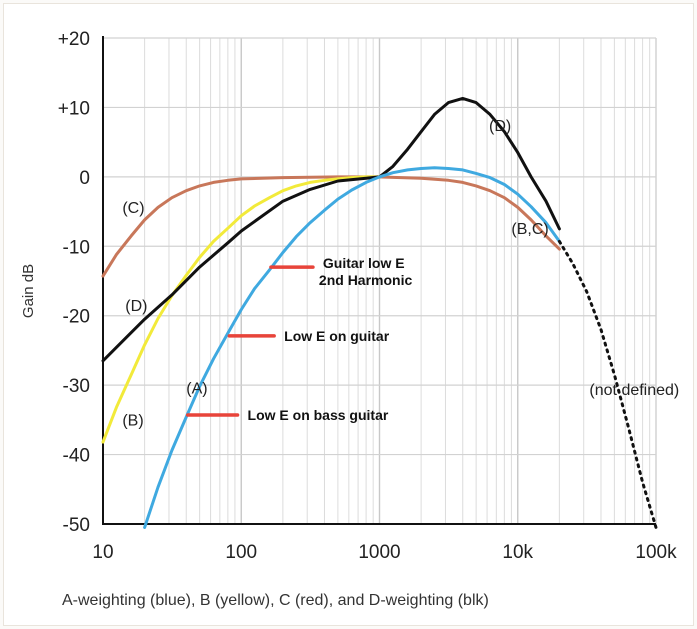  I want to click on x-tick-label: 10, so click(102, 552).